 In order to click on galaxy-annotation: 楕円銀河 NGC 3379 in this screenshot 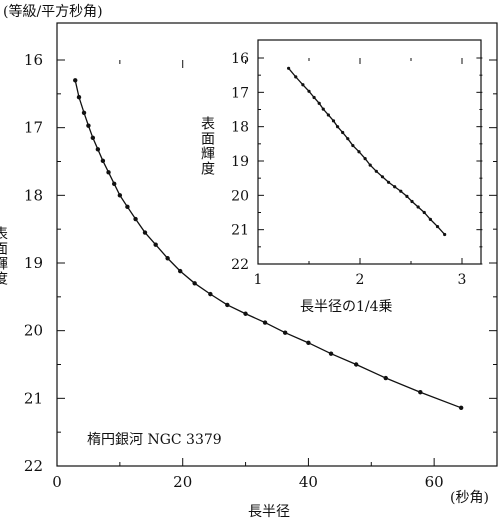, I will do `click(154, 439)`.